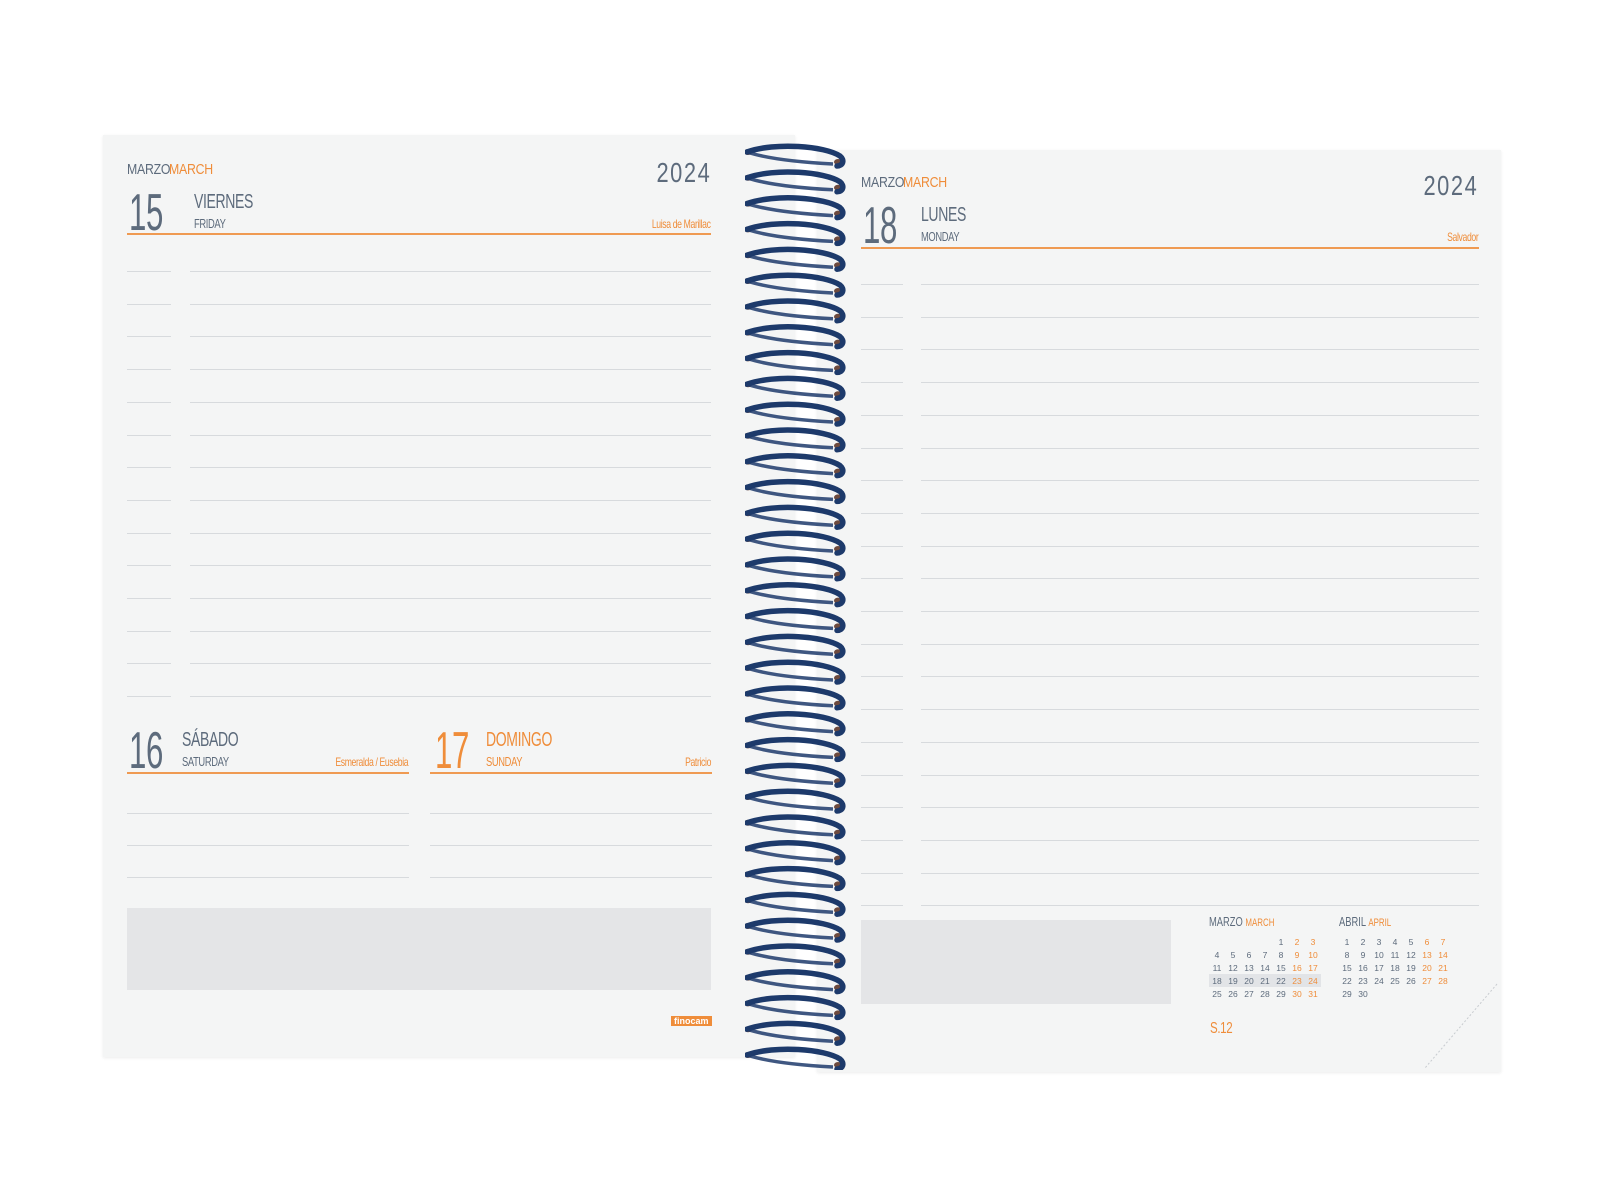 This screenshot has height=1200, width=1600. I want to click on day-name-spanish: LUNES, so click(943, 215).